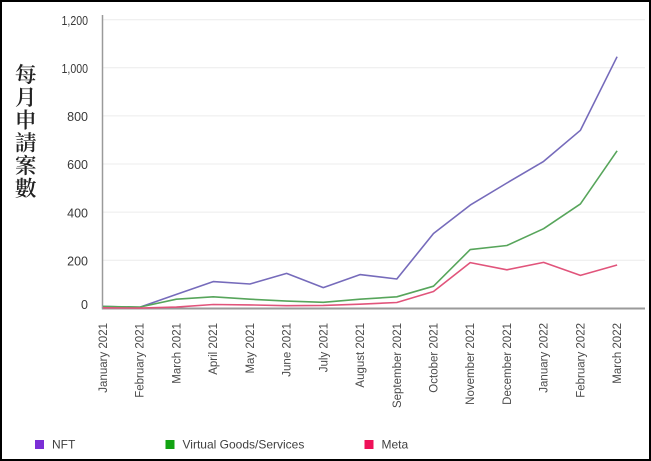 This screenshot has height=461, width=651. I want to click on svg-text: March 2021, so click(177, 353).